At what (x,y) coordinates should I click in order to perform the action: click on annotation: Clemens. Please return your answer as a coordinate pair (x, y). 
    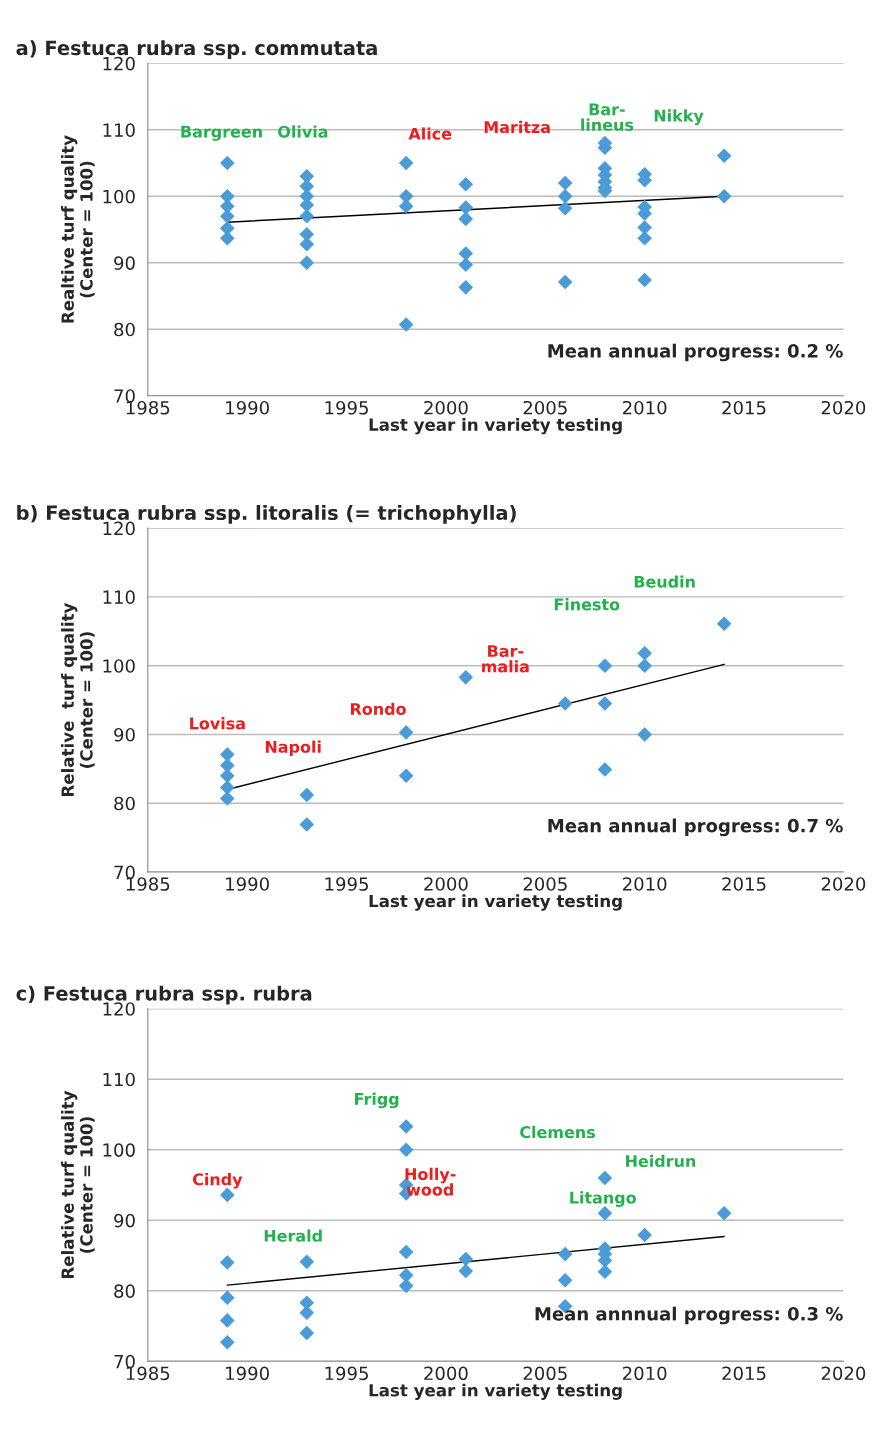
    Looking at the image, I should click on (557, 1132).